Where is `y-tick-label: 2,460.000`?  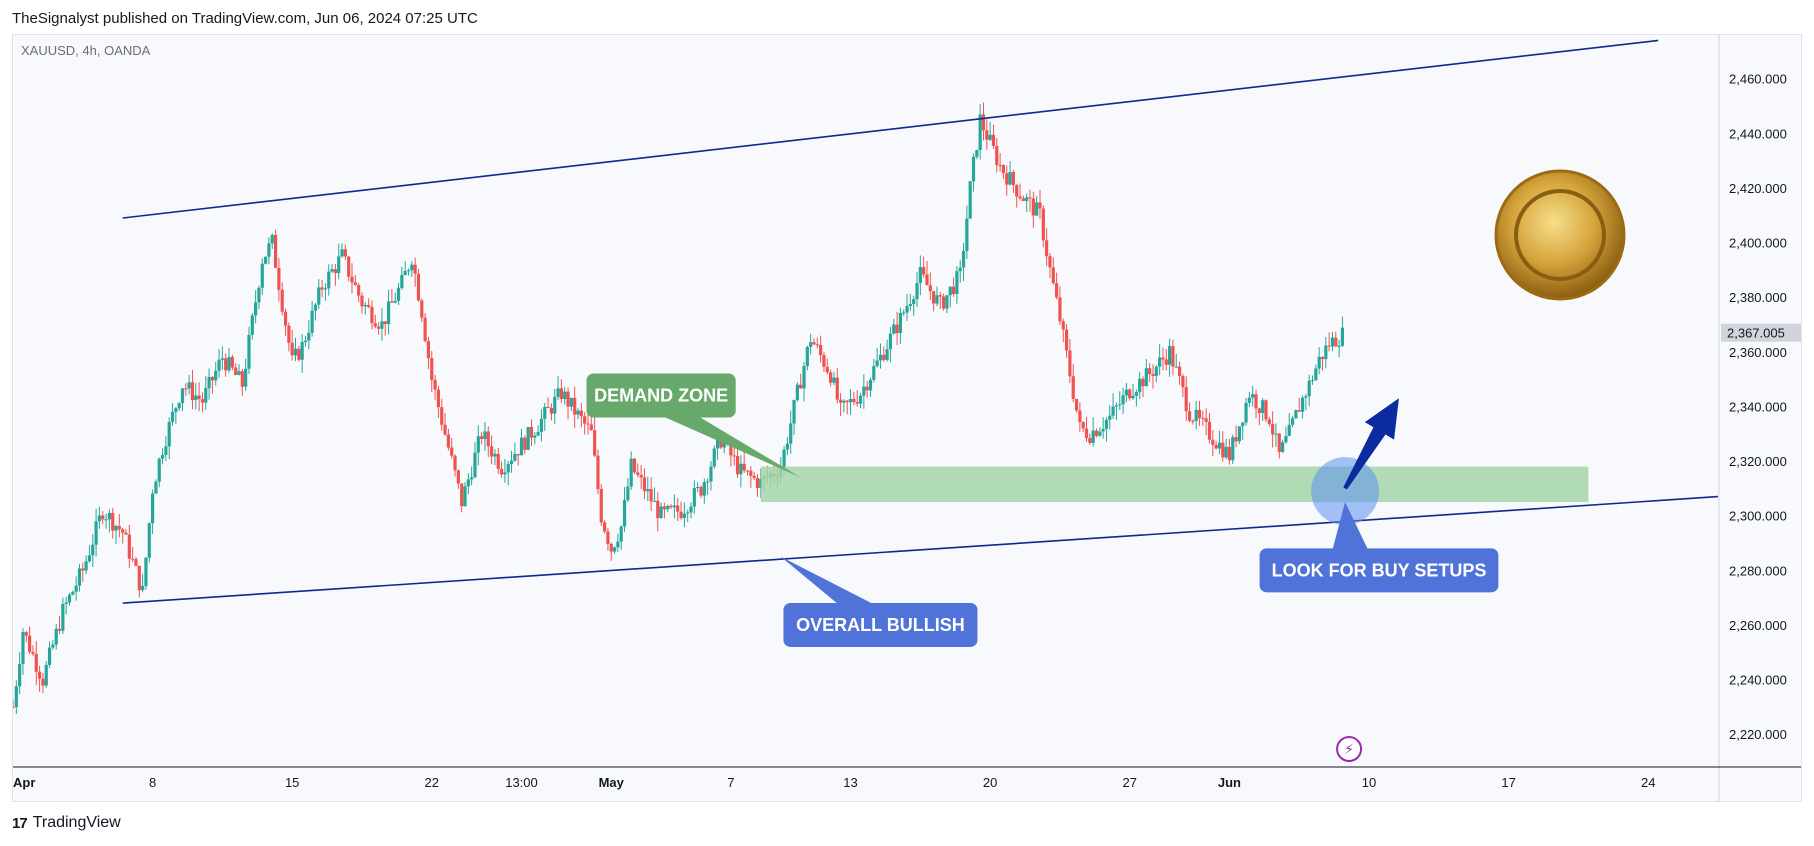
y-tick-label: 2,460.000 is located at coordinates (1758, 79).